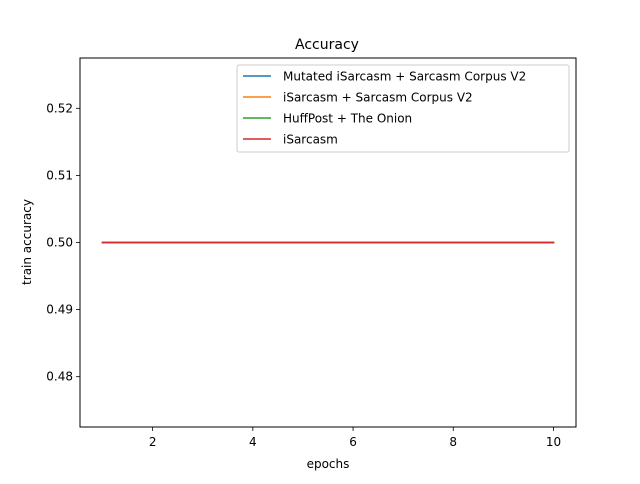 The height and width of the screenshot is (484, 640). What do you see at coordinates (327, 45) in the screenshot?
I see `chart-title: Accuracy` at bounding box center [327, 45].